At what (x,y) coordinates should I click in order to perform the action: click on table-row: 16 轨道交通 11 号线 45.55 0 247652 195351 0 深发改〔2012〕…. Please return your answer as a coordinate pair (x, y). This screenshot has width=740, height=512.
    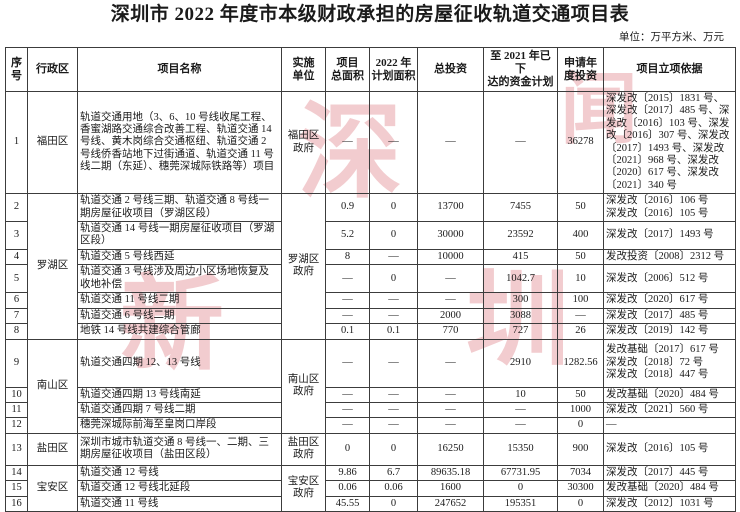
    Looking at the image, I should click on (370, 503).